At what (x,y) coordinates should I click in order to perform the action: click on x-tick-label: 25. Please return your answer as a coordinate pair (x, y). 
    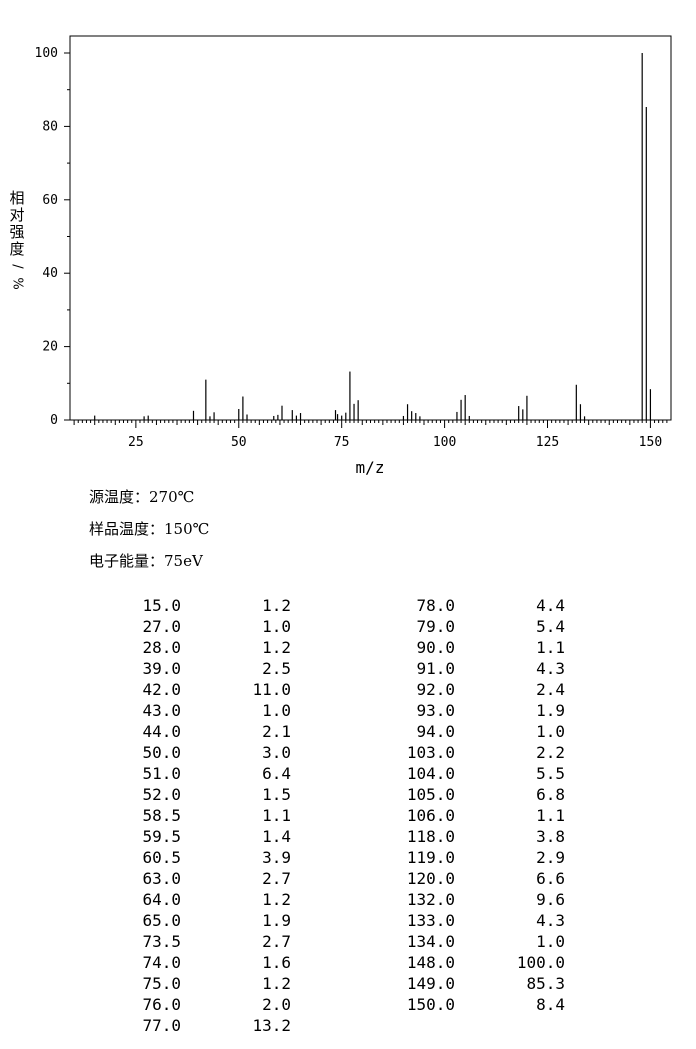
    Looking at the image, I should click on (136, 442).